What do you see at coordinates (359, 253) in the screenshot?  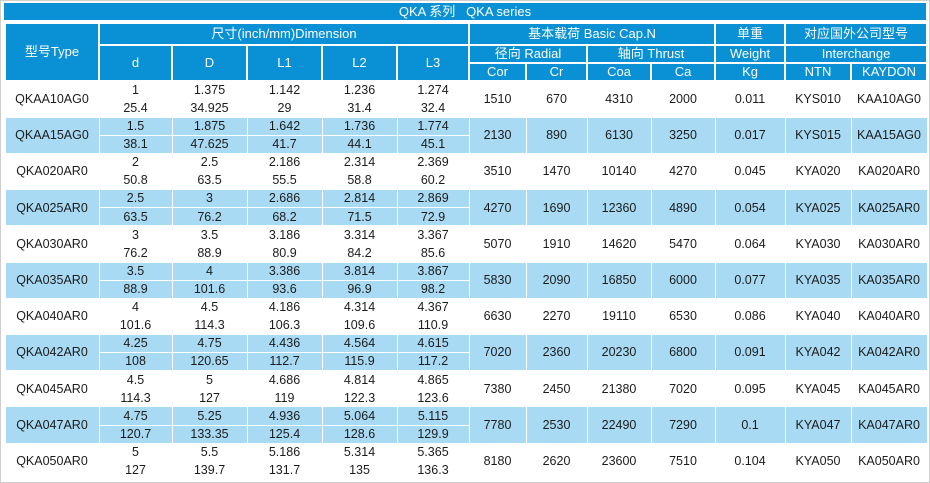 I see `dim-L2-mm-cell: 84.2` at bounding box center [359, 253].